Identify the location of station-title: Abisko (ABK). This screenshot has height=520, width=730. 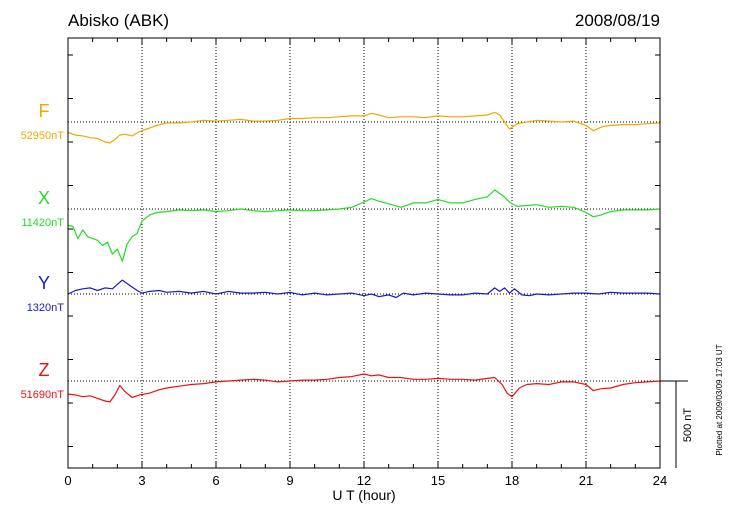
(118, 20).